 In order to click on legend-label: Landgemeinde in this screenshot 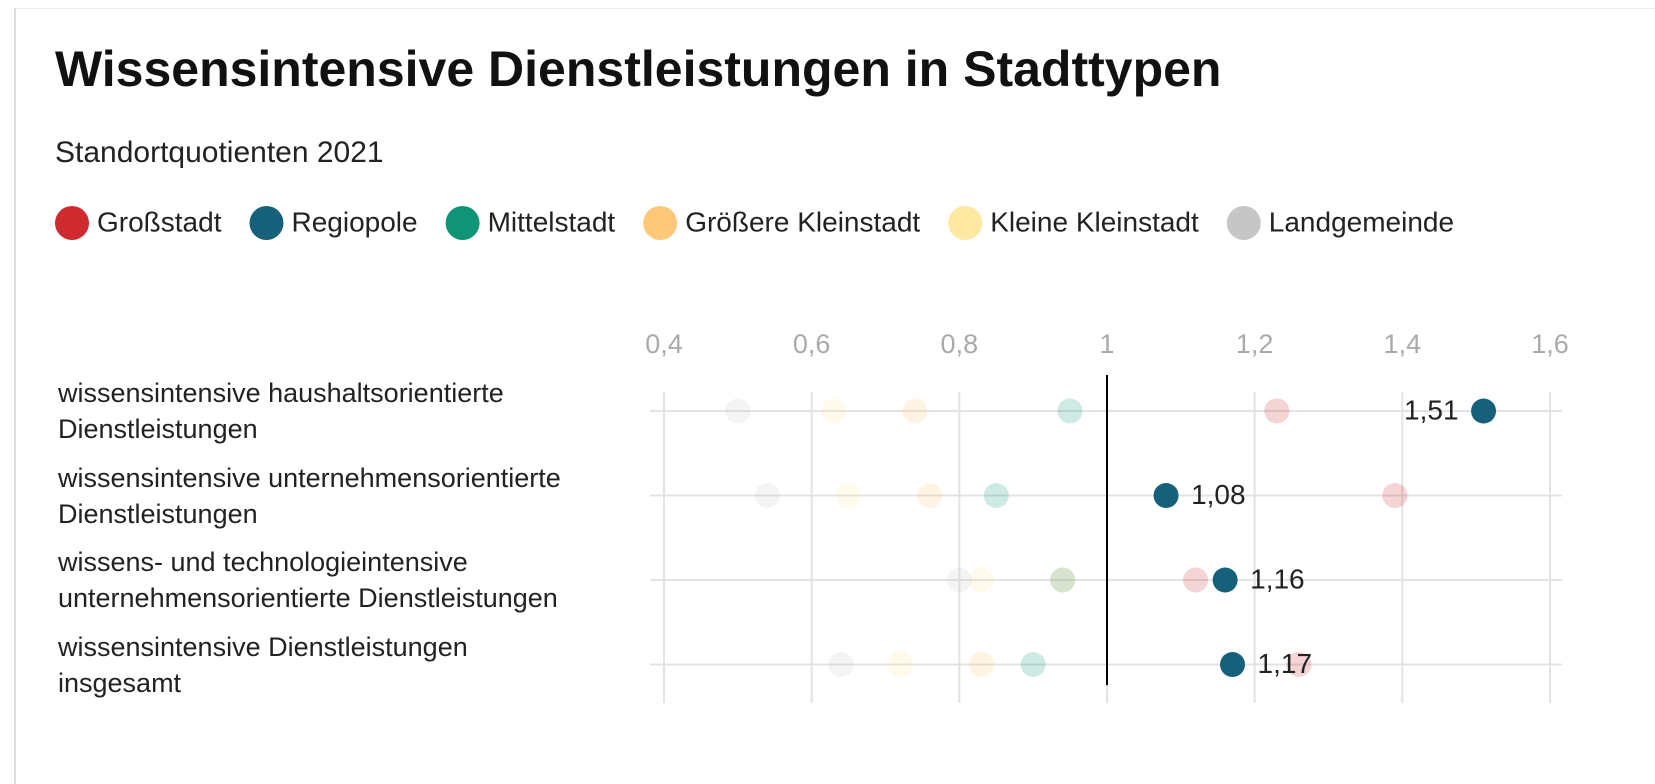, I will do `click(1361, 221)`.